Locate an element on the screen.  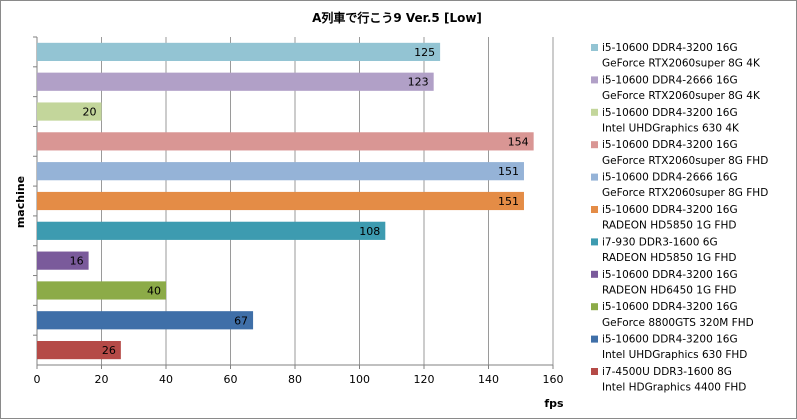
x-axis-label: fps is located at coordinates (554, 403).